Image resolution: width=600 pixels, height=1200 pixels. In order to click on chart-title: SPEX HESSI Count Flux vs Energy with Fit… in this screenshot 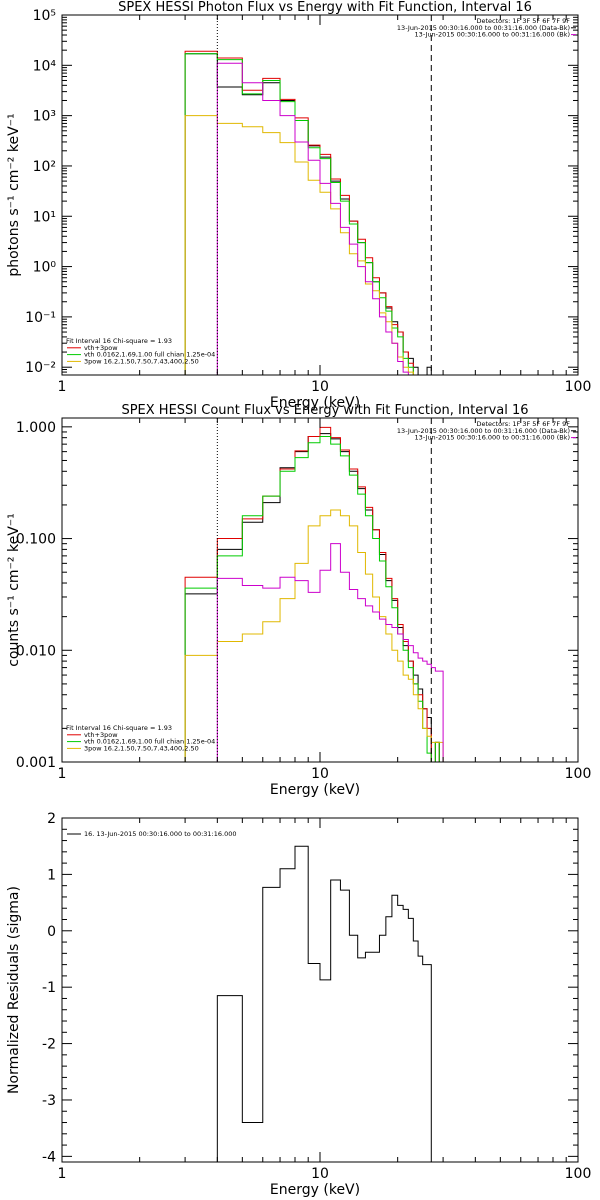, I will do `click(324, 410)`.